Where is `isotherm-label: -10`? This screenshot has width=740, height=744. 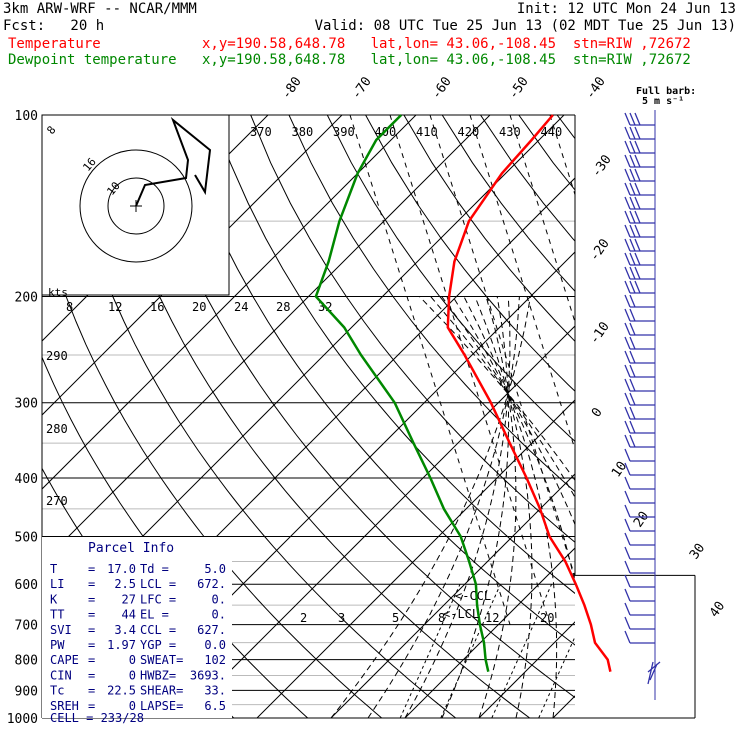
isotherm-label: -10 is located at coordinates (600, 333).